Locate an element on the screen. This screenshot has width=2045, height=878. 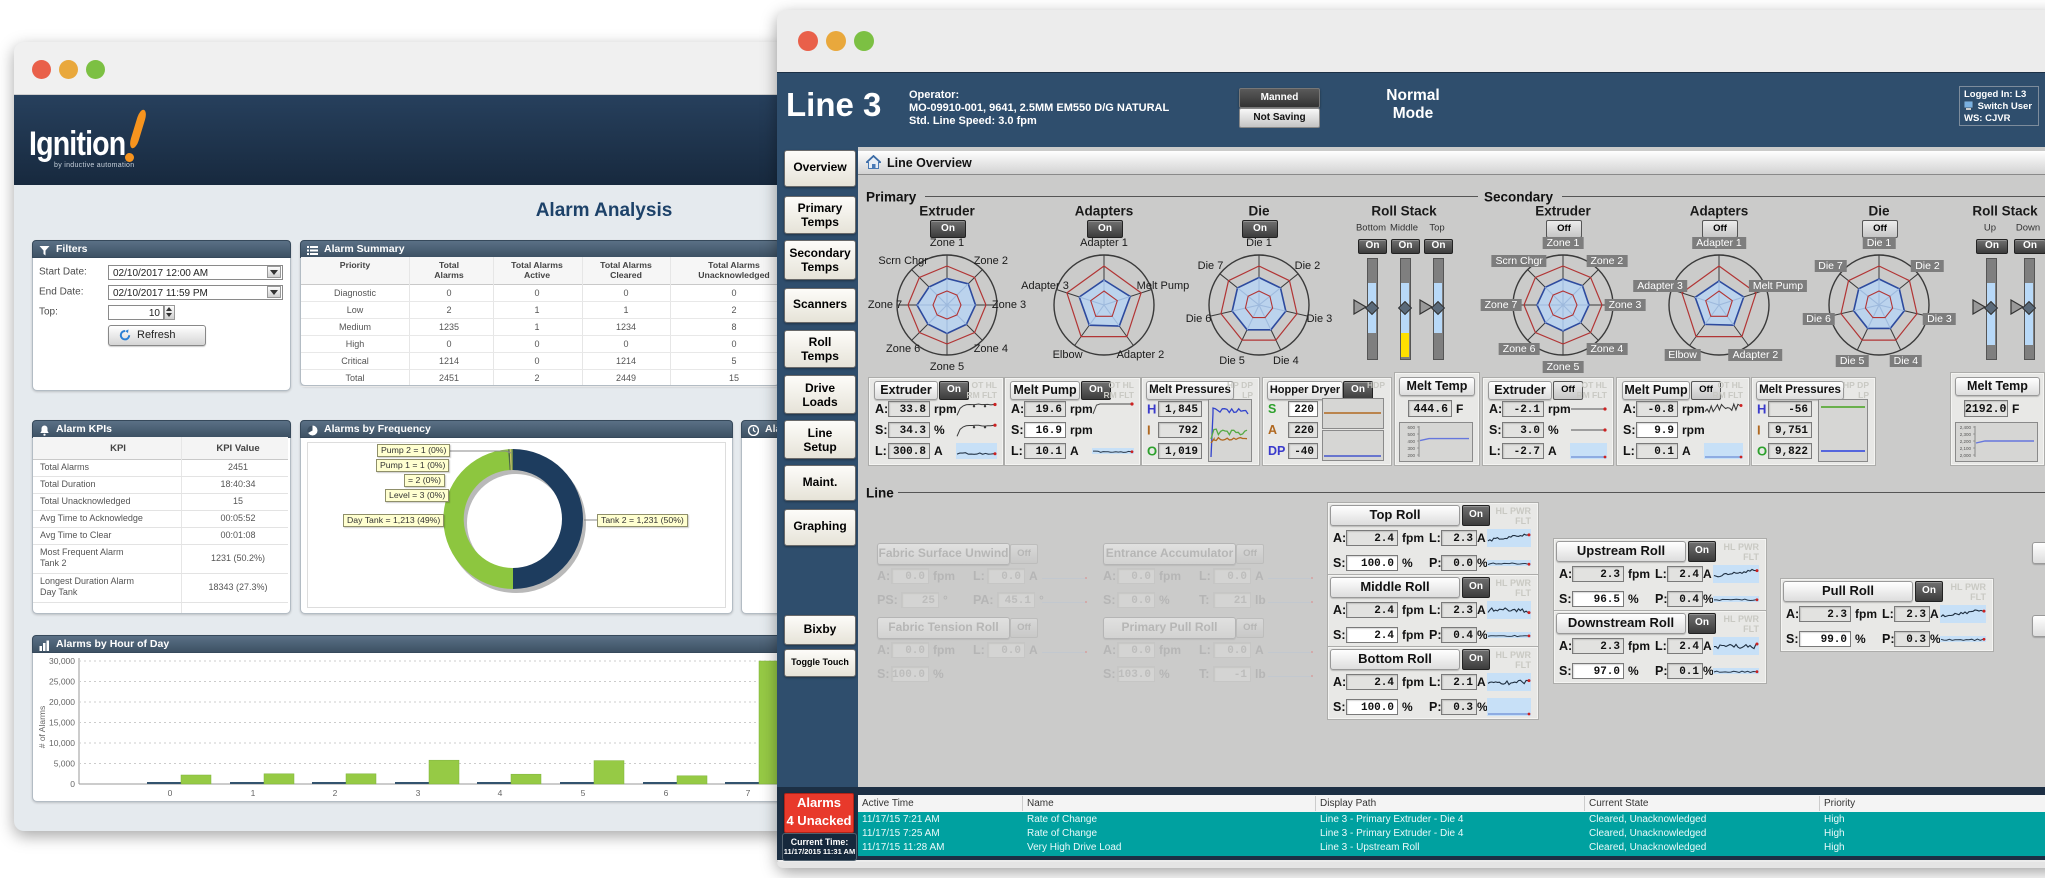
svg-text: 4 is located at coordinates (500, 793).